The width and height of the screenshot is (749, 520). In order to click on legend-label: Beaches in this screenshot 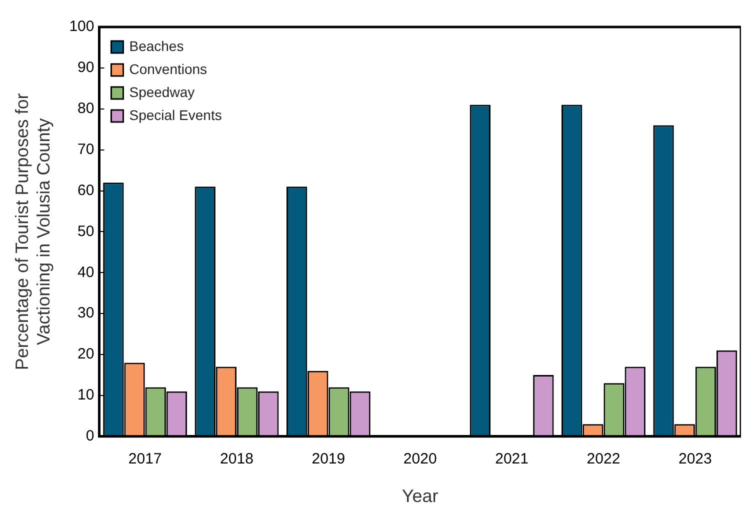, I will do `click(156, 46)`.